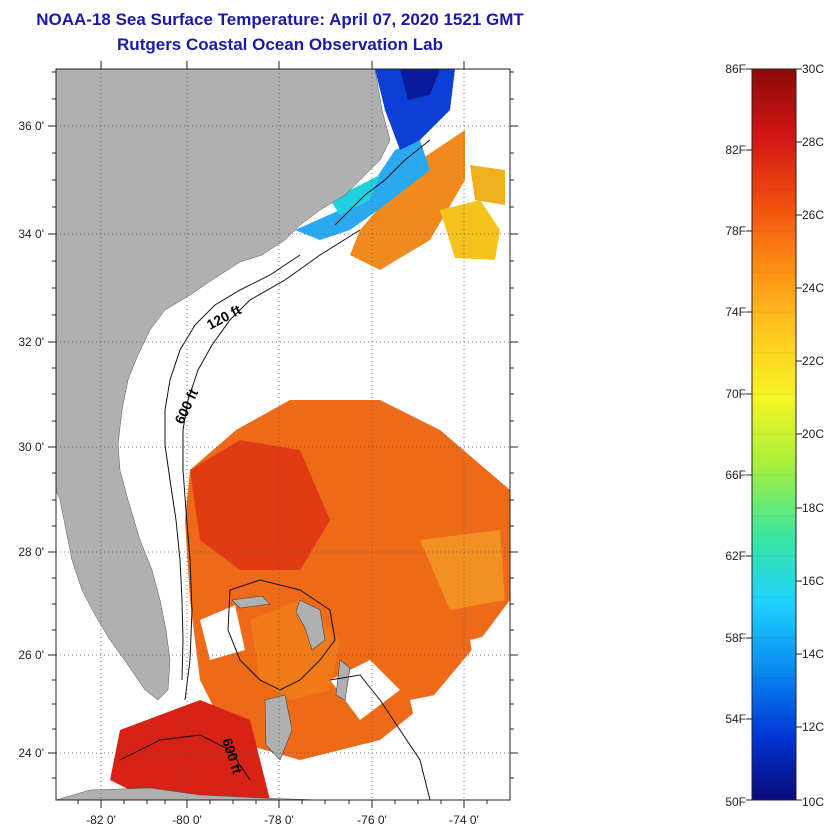 The height and width of the screenshot is (832, 833). I want to click on colorbar-label-f: 82F, so click(735, 150).